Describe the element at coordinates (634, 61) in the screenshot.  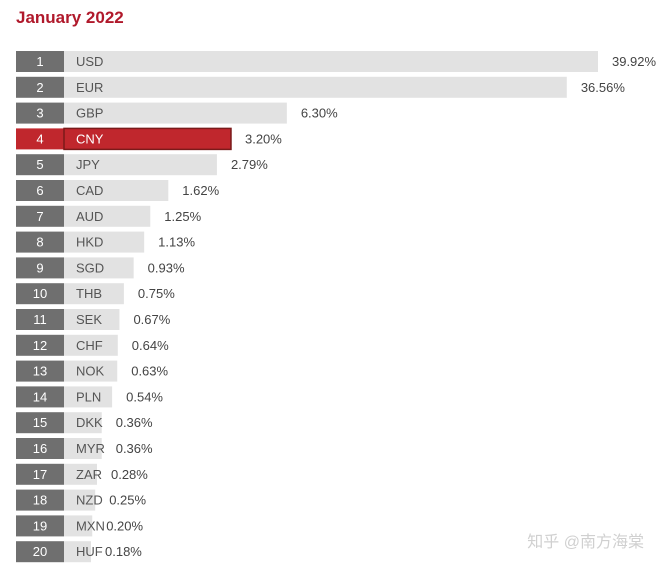
I see `value-label: 39.92%` at that location.